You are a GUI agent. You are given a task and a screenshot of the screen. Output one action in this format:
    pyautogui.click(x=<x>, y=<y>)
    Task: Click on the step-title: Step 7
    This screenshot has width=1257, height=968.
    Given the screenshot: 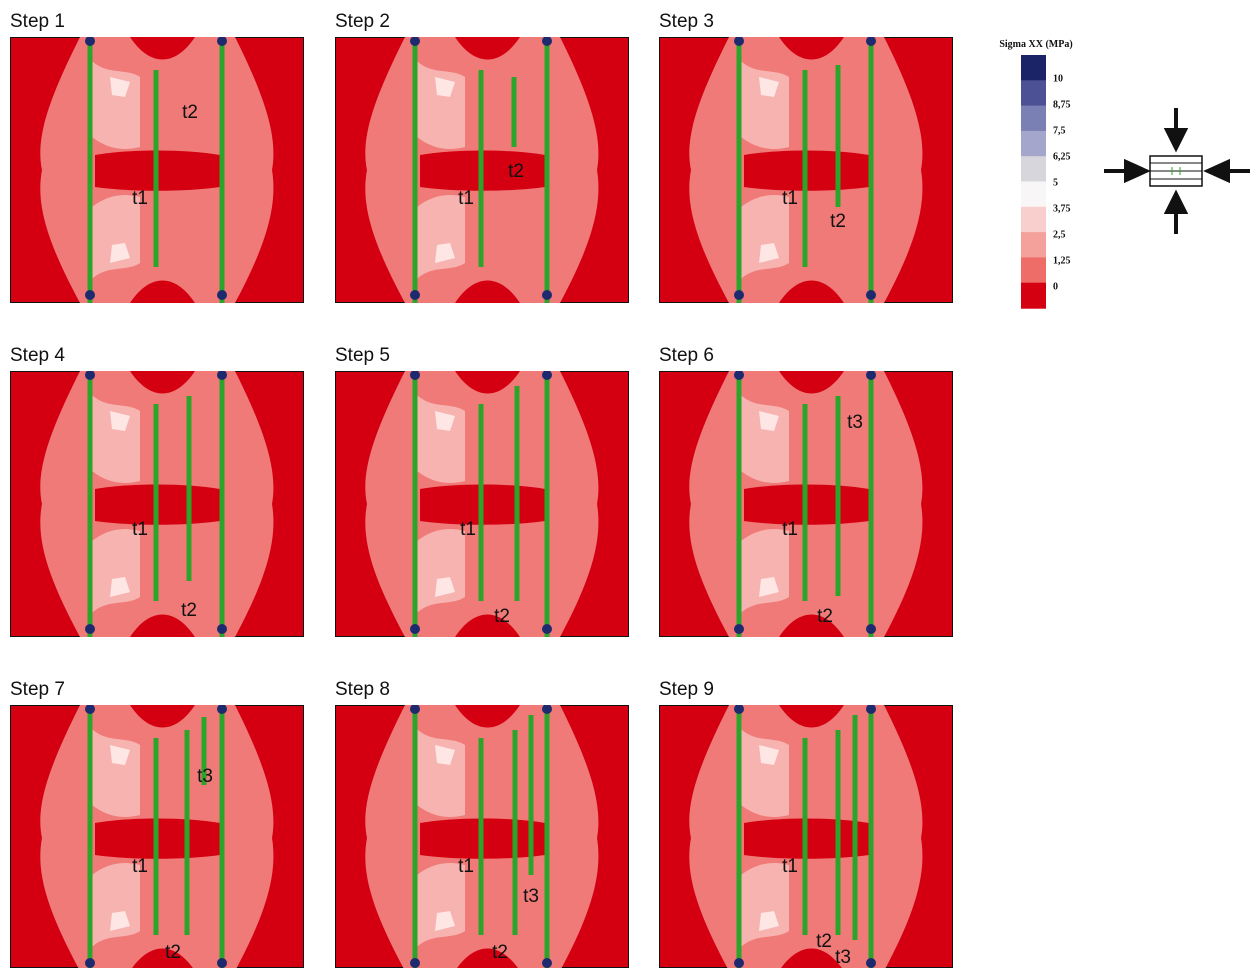 What is the action you would take?
    pyautogui.click(x=37, y=689)
    